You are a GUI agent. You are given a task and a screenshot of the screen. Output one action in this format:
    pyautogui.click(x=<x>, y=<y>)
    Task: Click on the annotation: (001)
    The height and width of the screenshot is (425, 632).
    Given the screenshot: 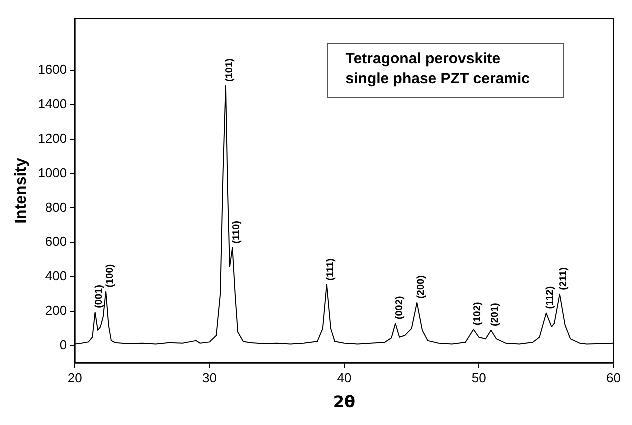 What is the action you would take?
    pyautogui.click(x=100, y=296)
    